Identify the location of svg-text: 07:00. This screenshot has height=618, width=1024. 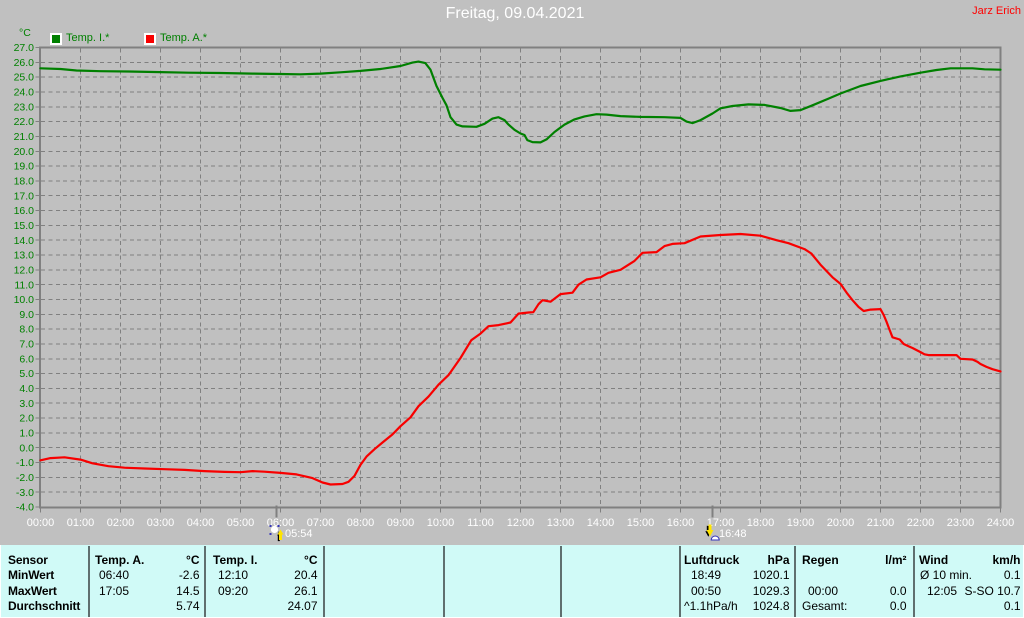
(321, 523).